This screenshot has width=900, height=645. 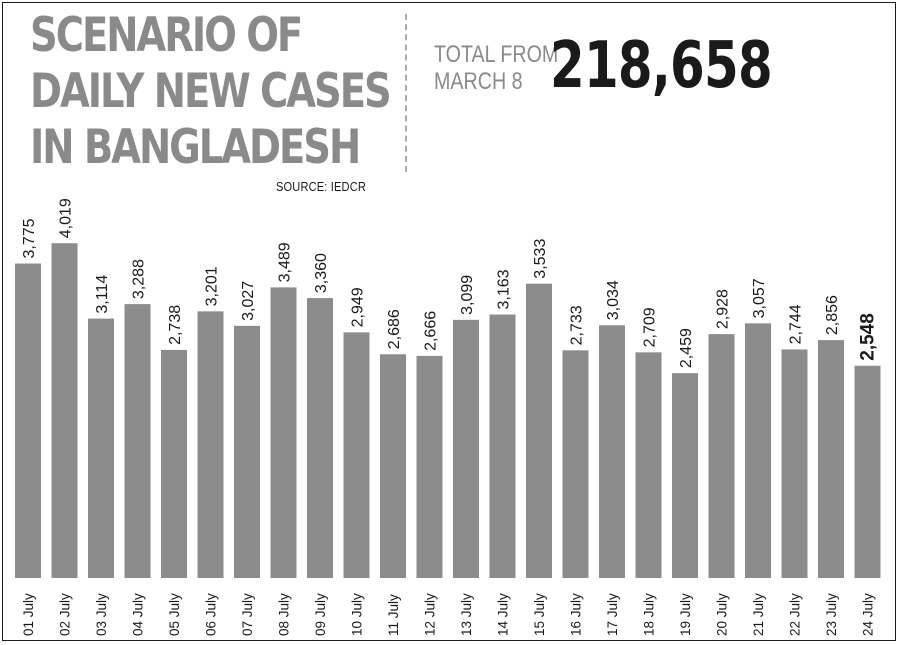 I want to click on bar-05-july, so click(x=174, y=463).